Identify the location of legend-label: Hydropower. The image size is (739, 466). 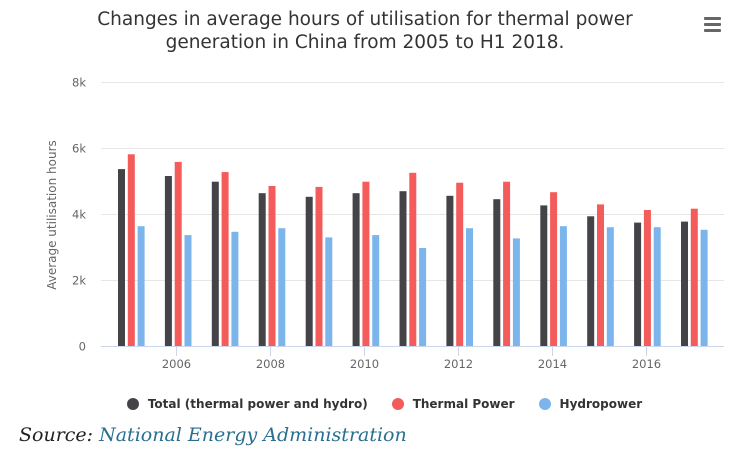
(601, 404).